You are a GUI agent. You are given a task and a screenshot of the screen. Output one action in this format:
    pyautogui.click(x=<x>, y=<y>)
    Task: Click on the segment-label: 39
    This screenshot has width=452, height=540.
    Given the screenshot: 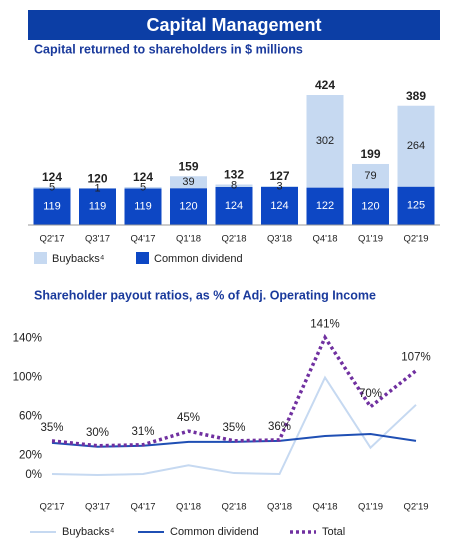 What is the action you would take?
    pyautogui.click(x=188, y=182)
    